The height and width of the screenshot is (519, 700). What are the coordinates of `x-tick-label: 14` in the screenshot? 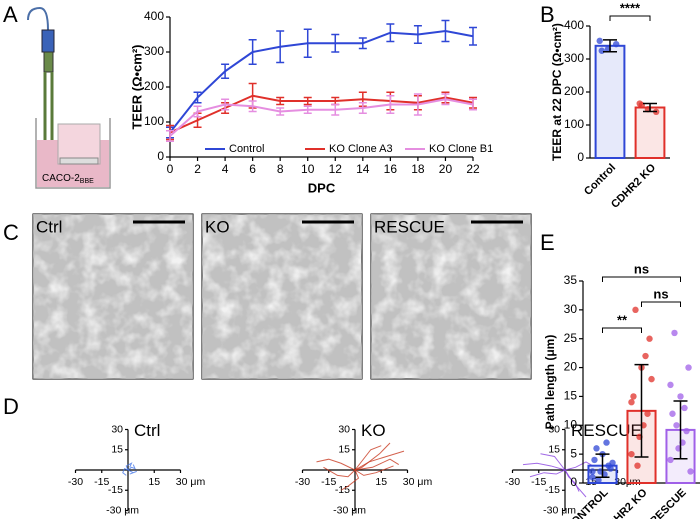 It's located at (363, 169).